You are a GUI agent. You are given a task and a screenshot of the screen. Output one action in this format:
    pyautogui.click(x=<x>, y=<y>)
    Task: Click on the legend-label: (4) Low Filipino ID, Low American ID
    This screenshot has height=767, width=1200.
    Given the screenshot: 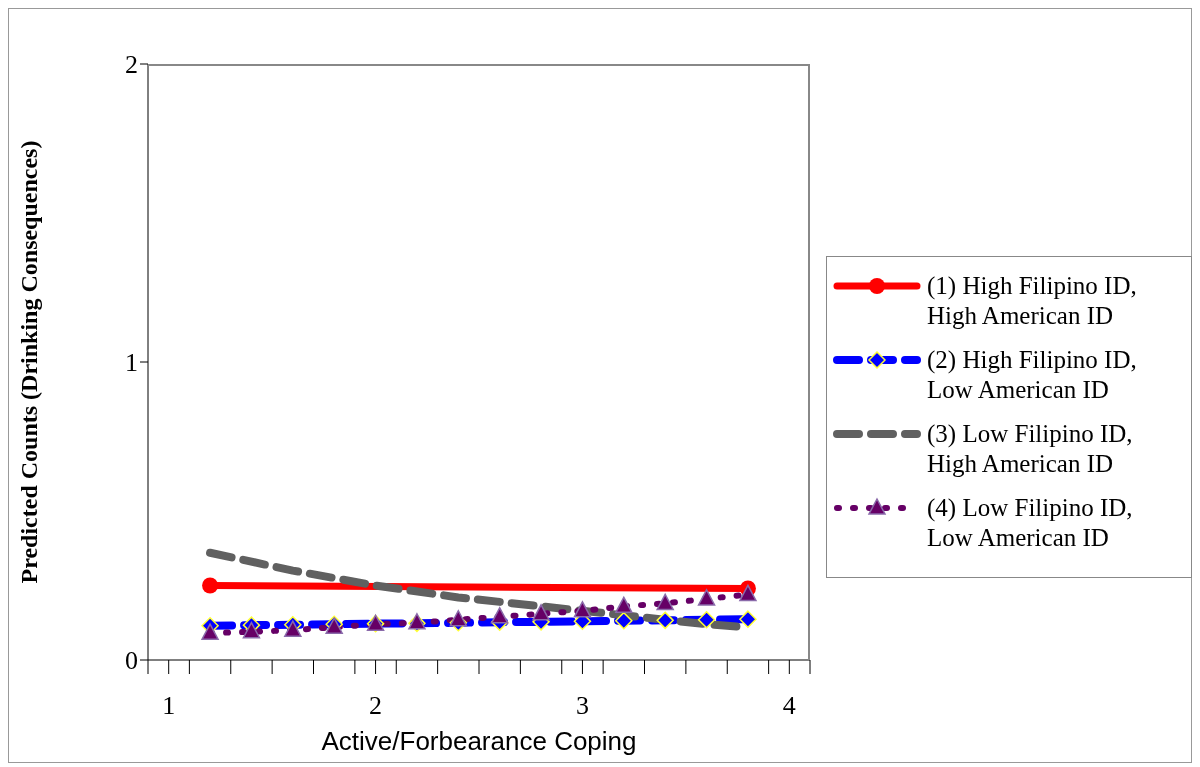 What is the action you would take?
    pyautogui.click(x=1030, y=523)
    